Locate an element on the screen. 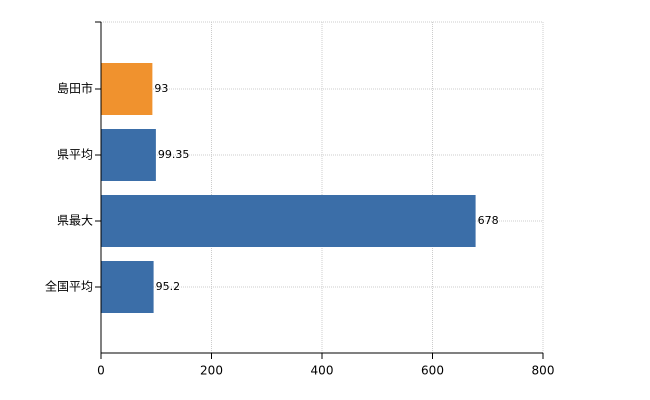 The height and width of the screenshot is (400, 650). y-tick-label: 島田市 is located at coordinates (75, 88).